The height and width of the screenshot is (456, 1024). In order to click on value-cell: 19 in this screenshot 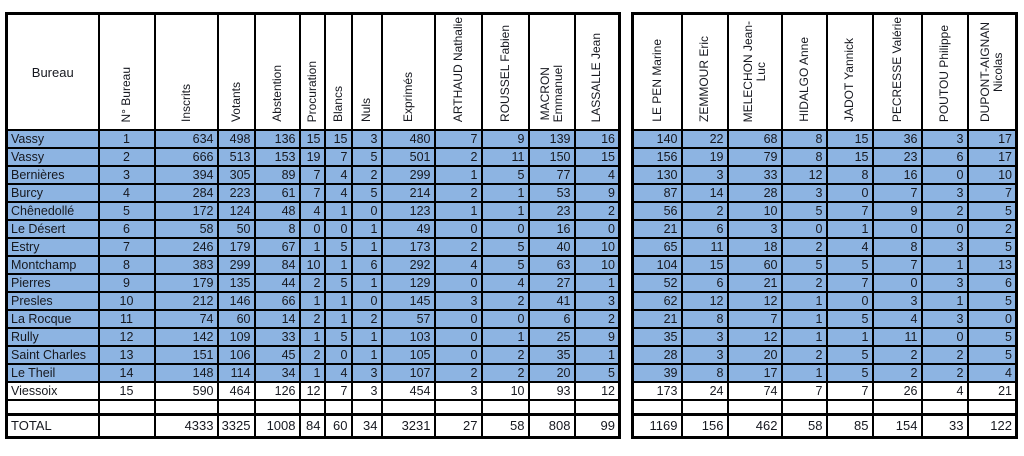, I will do `click(312, 157)`.